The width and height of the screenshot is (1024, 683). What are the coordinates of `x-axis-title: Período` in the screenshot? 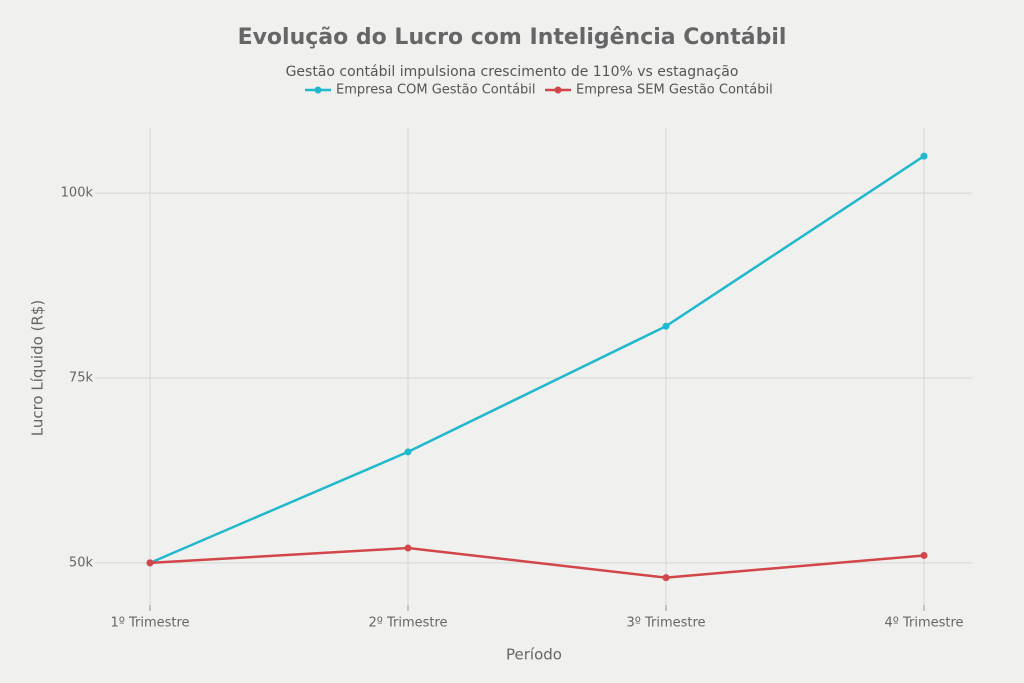 It's located at (534, 655).